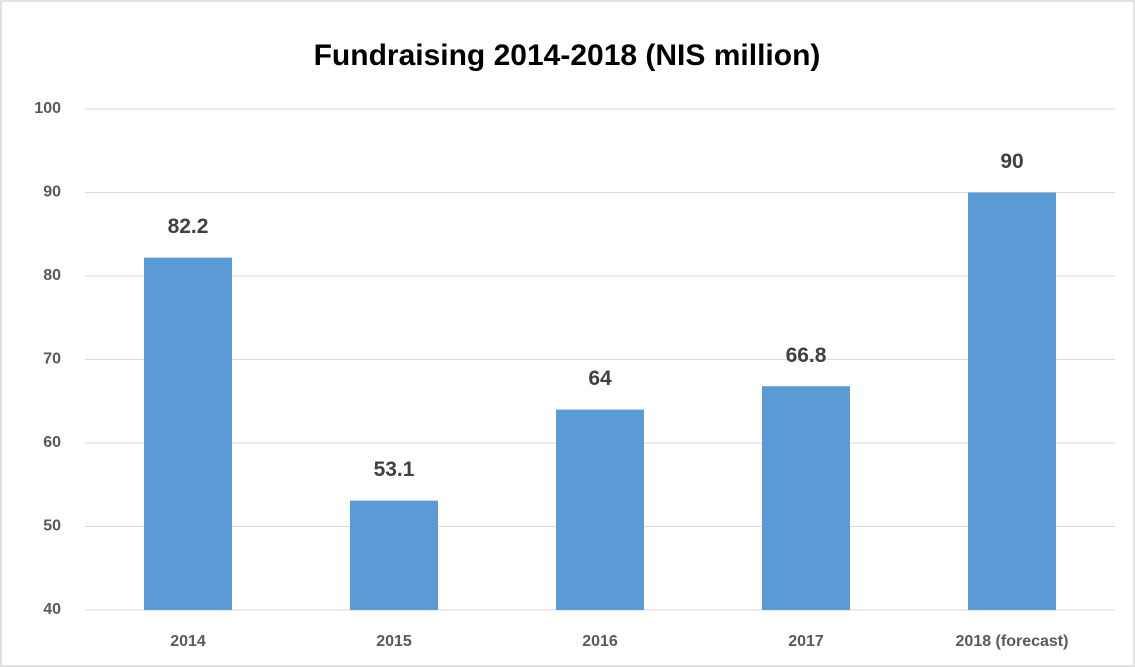 The height and width of the screenshot is (667, 1135). Describe the element at coordinates (600, 641) in the screenshot. I see `x-tick-label: 2016` at that location.